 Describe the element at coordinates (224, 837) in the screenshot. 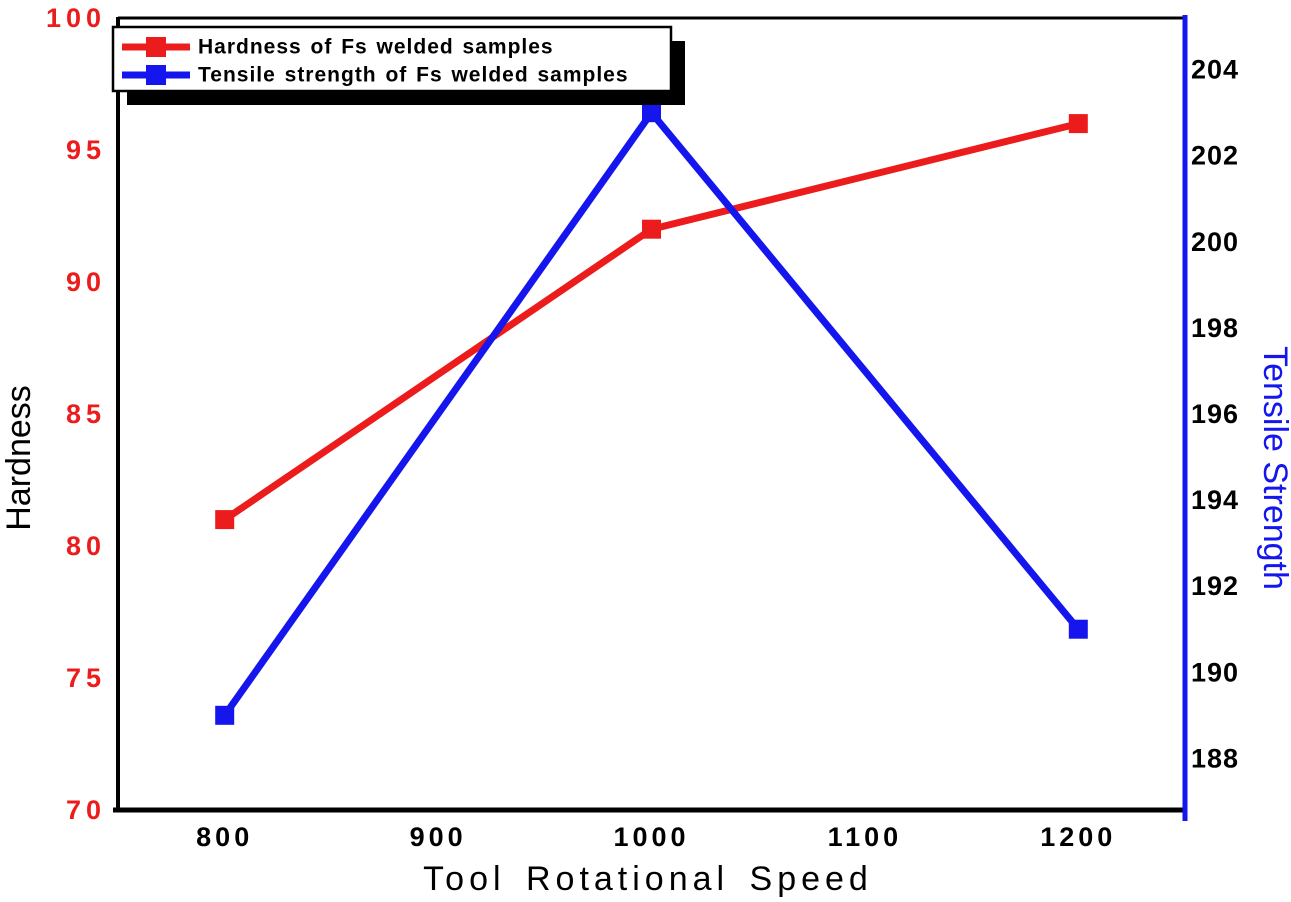

I see `x-axis-tick-label: 800` at that location.